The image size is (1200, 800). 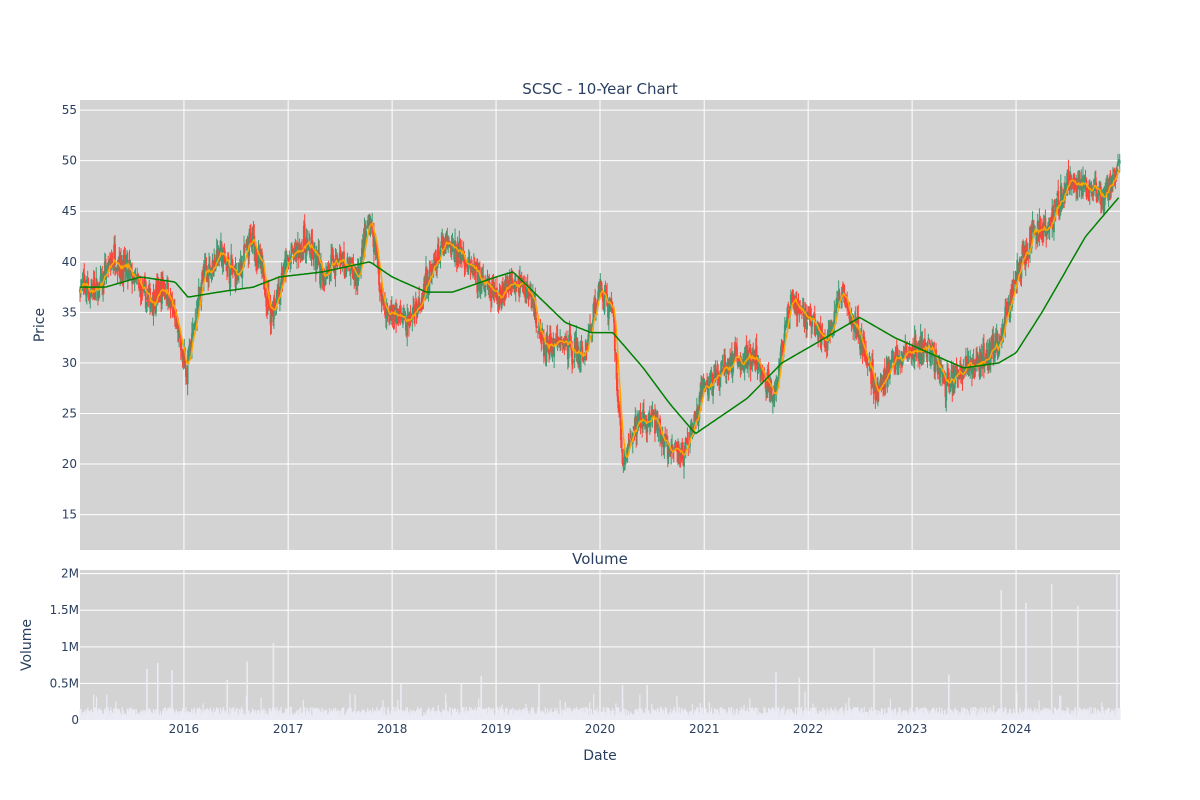 I want to click on chart-title: SCSC - 10-Year Chart, so click(x=600, y=89).